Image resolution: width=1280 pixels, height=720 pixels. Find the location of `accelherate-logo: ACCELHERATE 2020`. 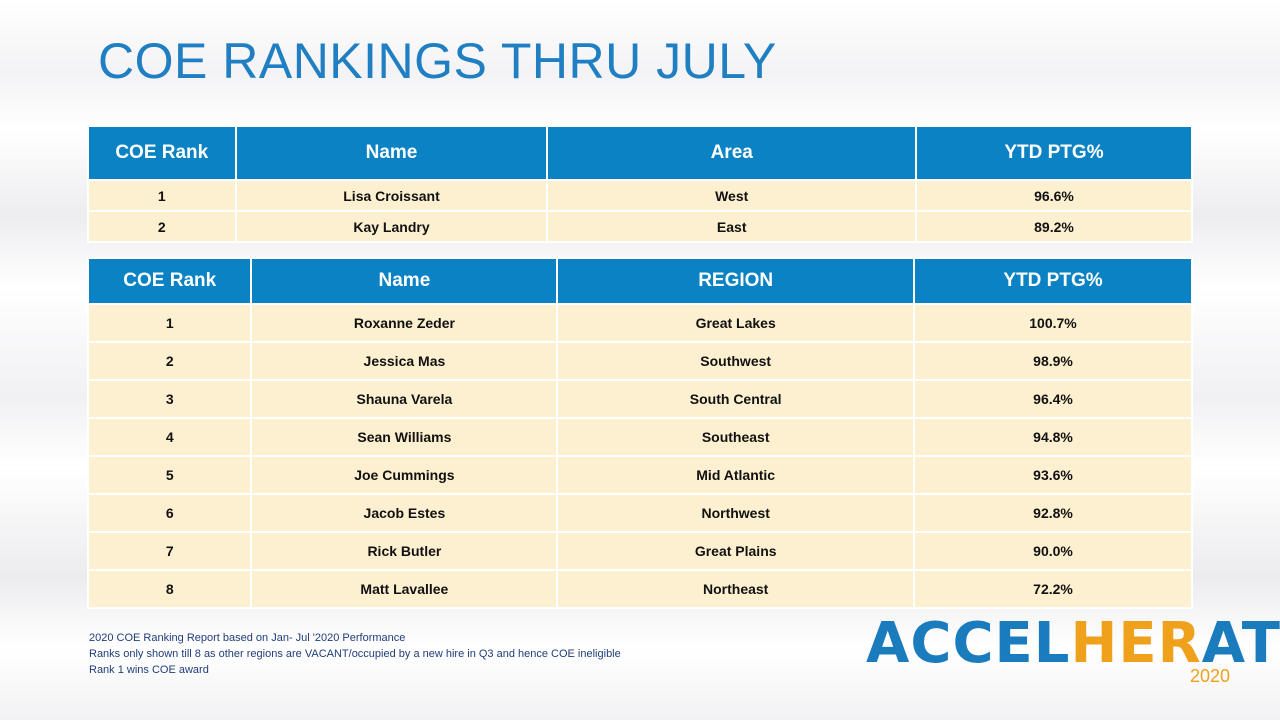

accelherate-logo: ACCELHERATE 2020 is located at coordinates (1073, 651).